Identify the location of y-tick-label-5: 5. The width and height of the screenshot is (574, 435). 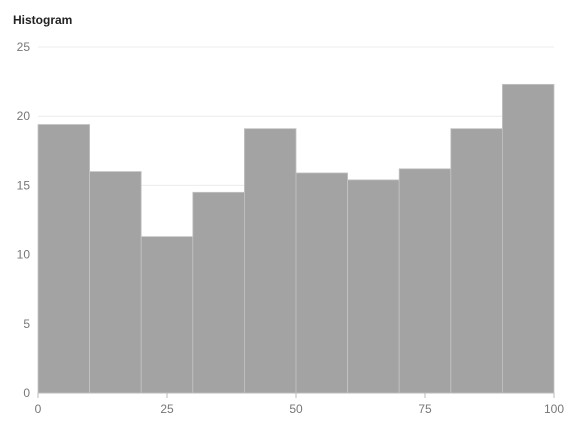
(26, 324).